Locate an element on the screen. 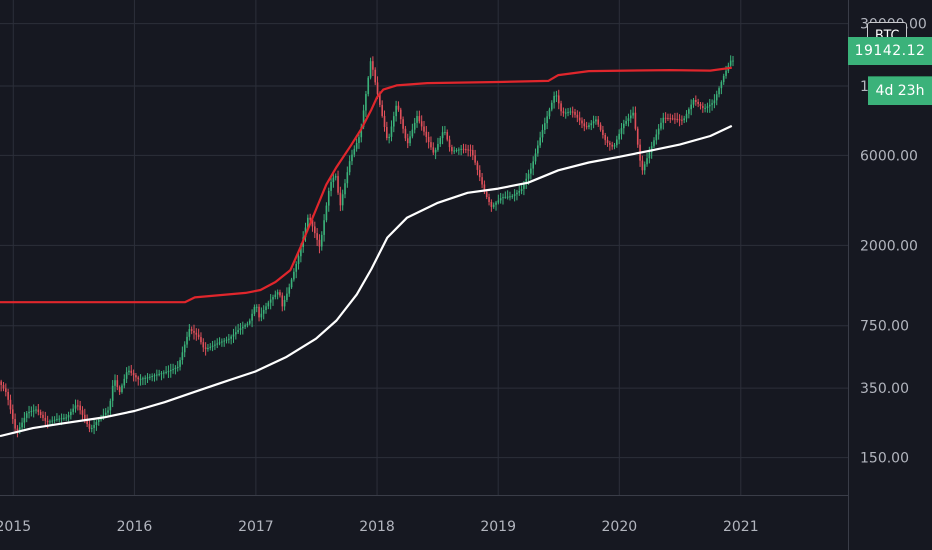  x-tick-label: 2021 is located at coordinates (741, 527).